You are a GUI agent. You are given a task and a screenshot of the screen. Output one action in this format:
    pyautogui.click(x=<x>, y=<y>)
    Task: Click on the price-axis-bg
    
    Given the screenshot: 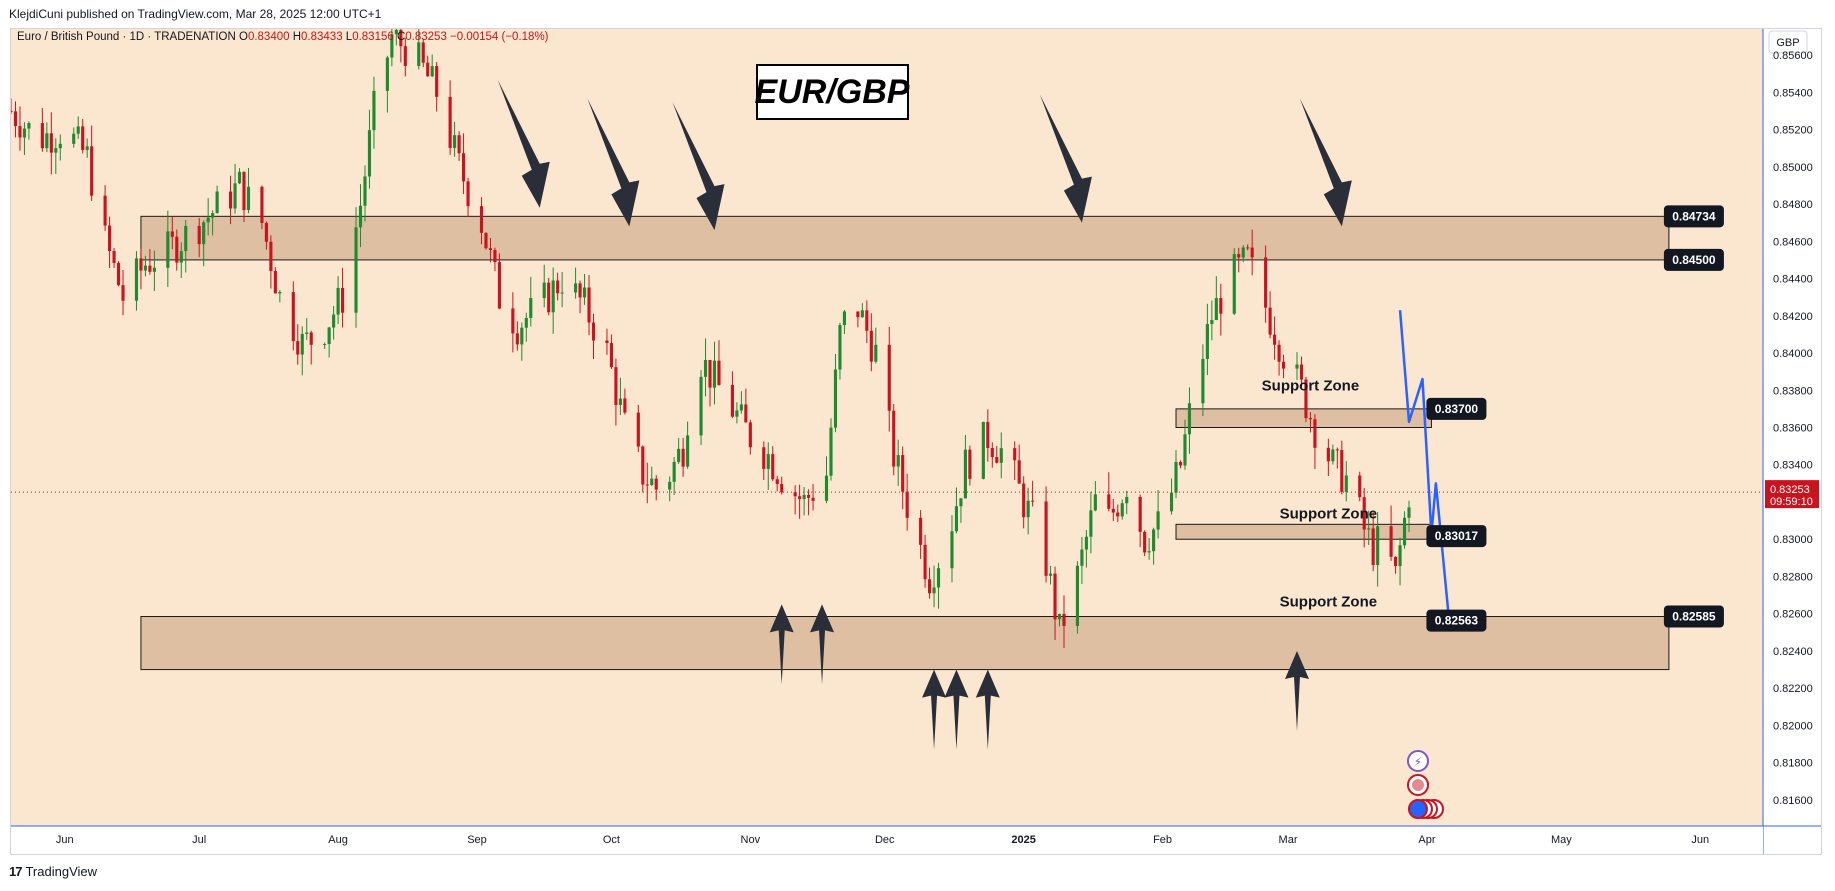 What is the action you would take?
    pyautogui.click(x=1792, y=441)
    